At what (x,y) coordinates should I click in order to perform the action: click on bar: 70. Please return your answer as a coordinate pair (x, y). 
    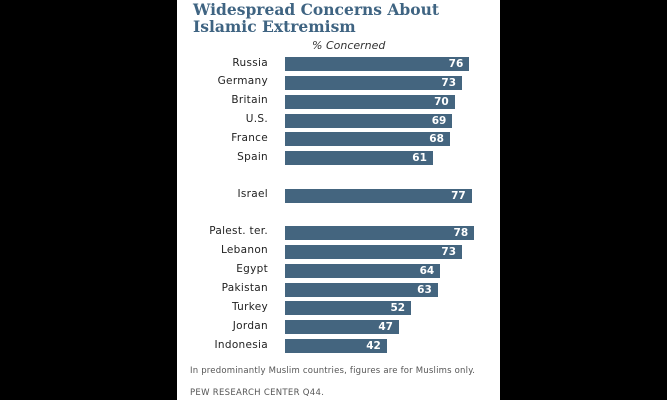
    Looking at the image, I should click on (370, 101).